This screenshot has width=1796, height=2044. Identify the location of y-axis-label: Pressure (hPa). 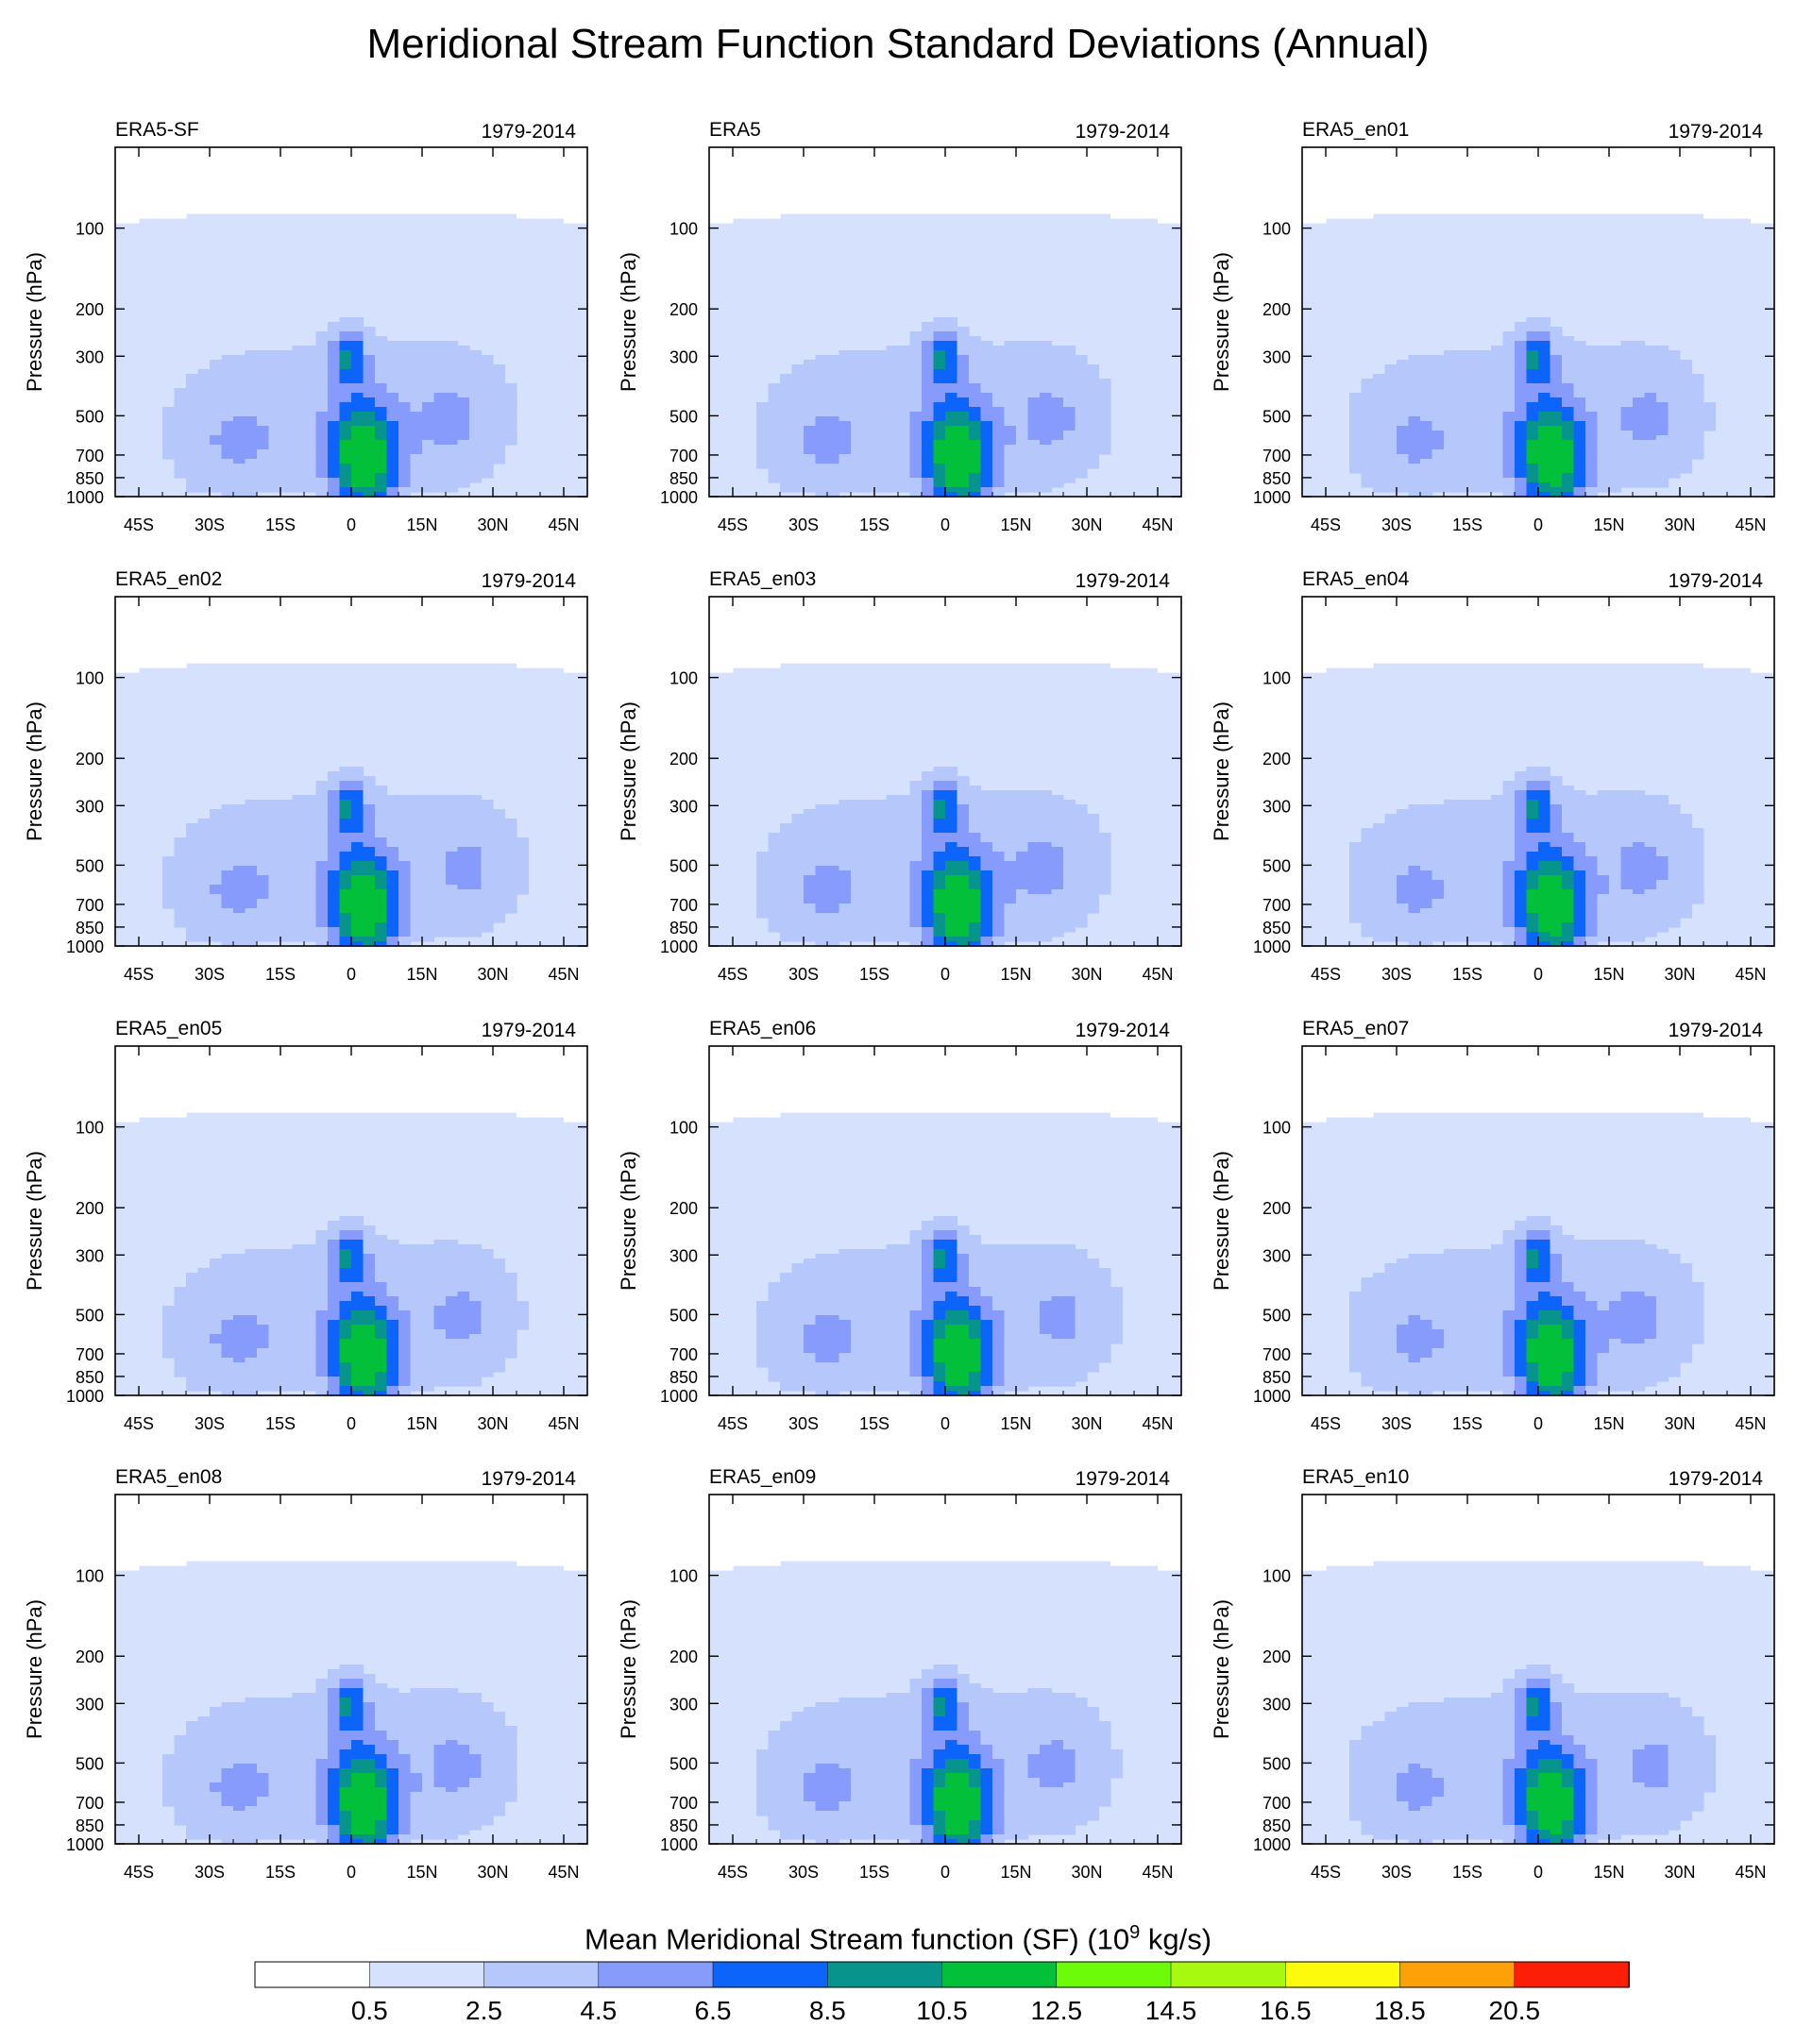
(1221, 1669).